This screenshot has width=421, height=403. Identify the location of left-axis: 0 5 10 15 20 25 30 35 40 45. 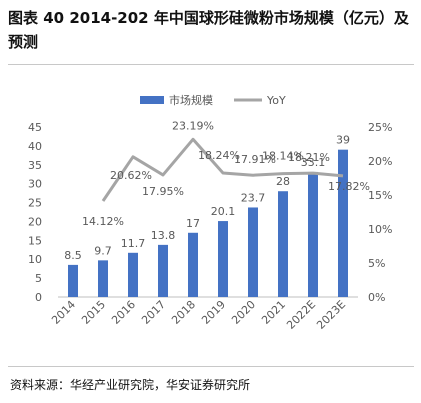
(35, 212).